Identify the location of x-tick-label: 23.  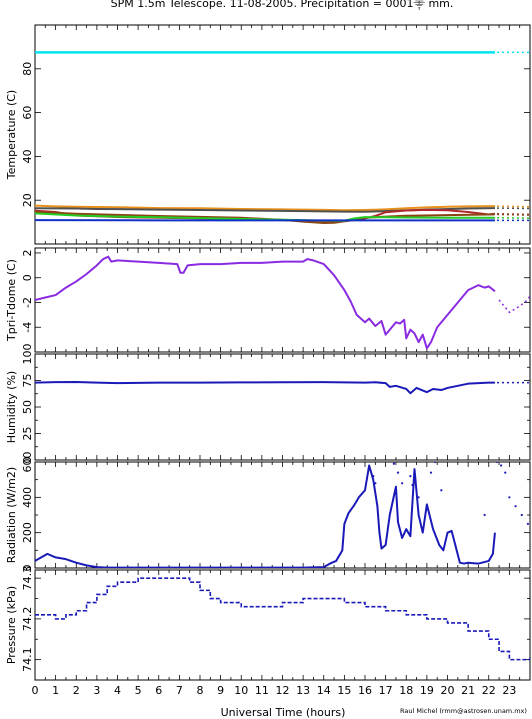
(509, 690).